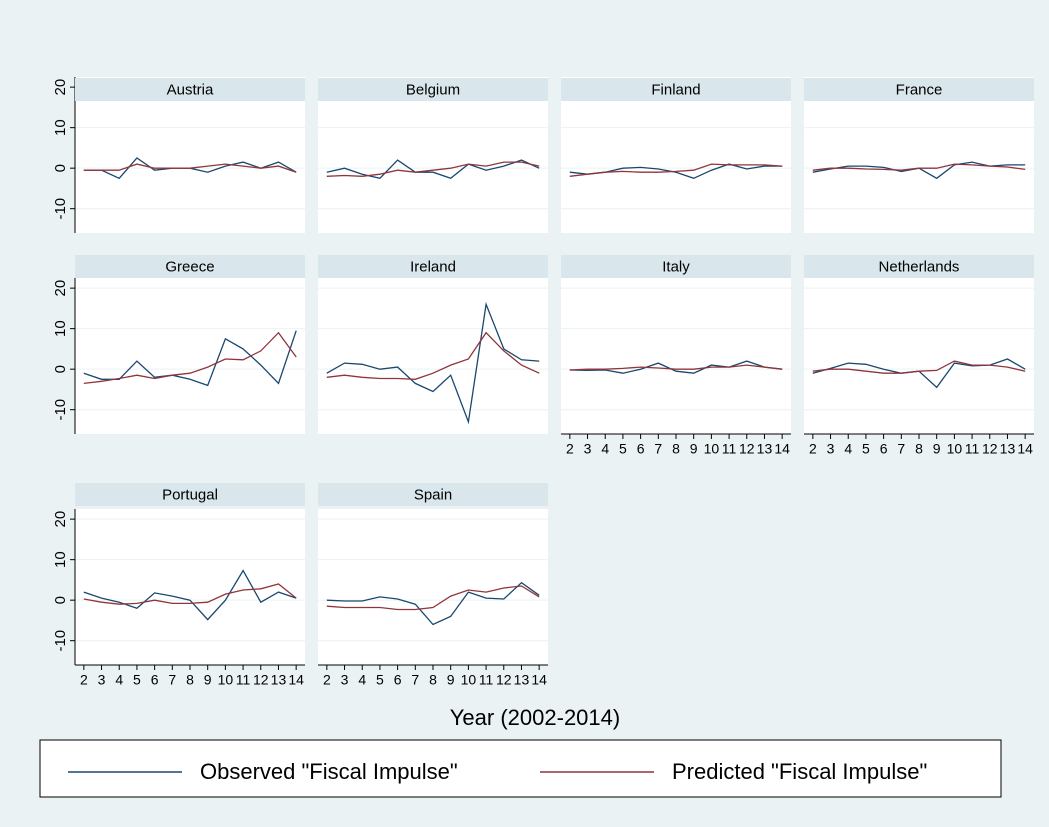 This screenshot has width=1049, height=827. I want to click on panel-title: France, so click(919, 89).